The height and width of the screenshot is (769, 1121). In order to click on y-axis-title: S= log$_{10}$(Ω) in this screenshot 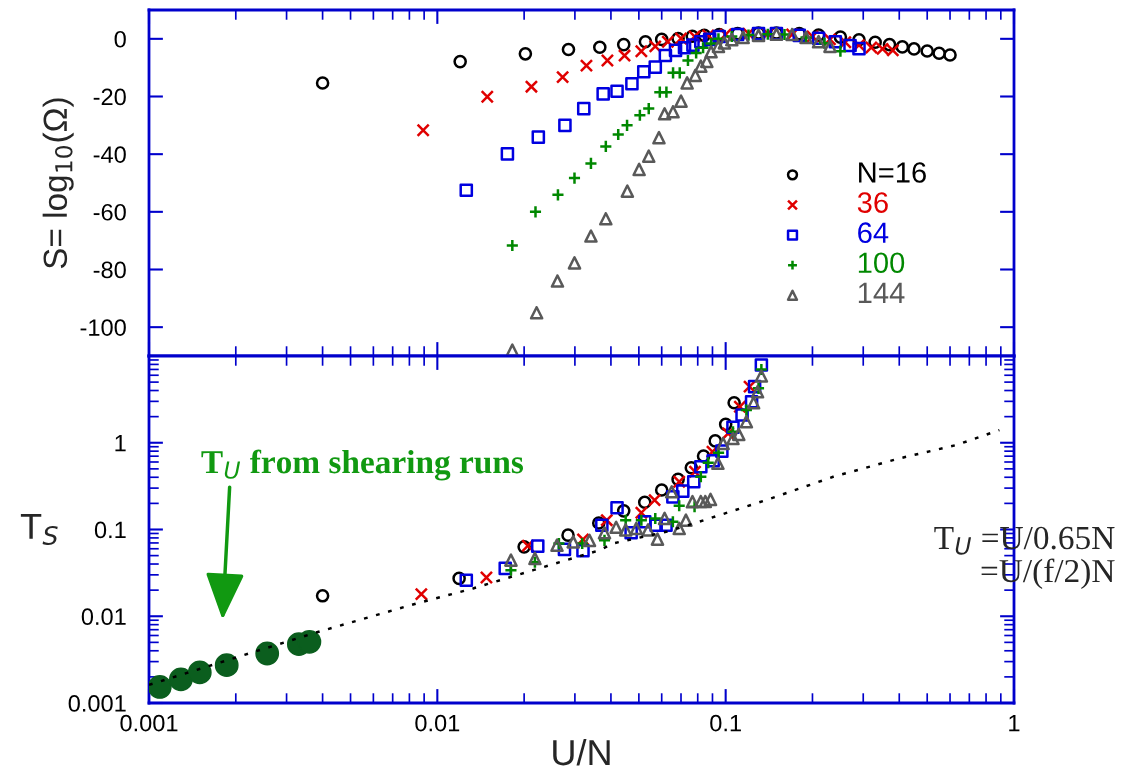, I will do `click(58, 183)`.